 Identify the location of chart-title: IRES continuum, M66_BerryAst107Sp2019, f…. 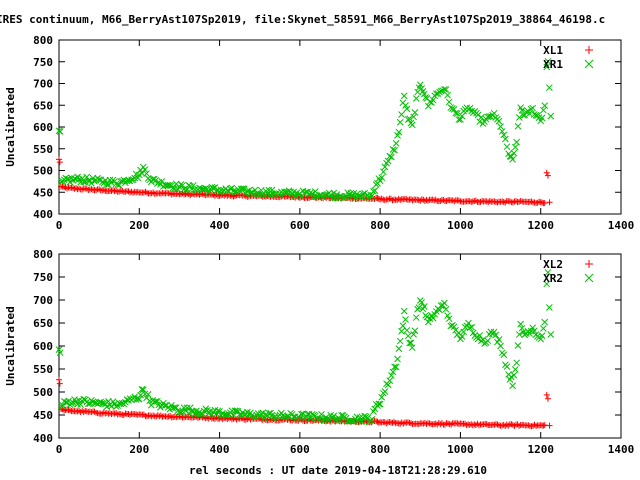
(302, 19).